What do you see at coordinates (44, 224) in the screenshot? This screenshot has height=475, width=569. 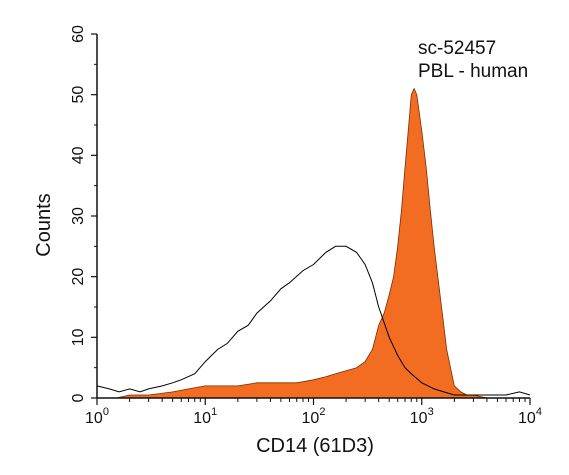 I see `y-axis-label: Counts` at bounding box center [44, 224].